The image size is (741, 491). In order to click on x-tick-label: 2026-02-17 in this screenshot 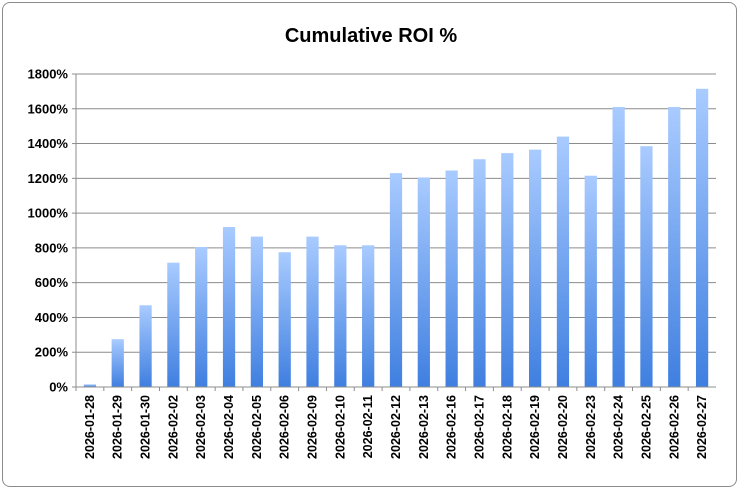, I will do `click(479, 427)`.